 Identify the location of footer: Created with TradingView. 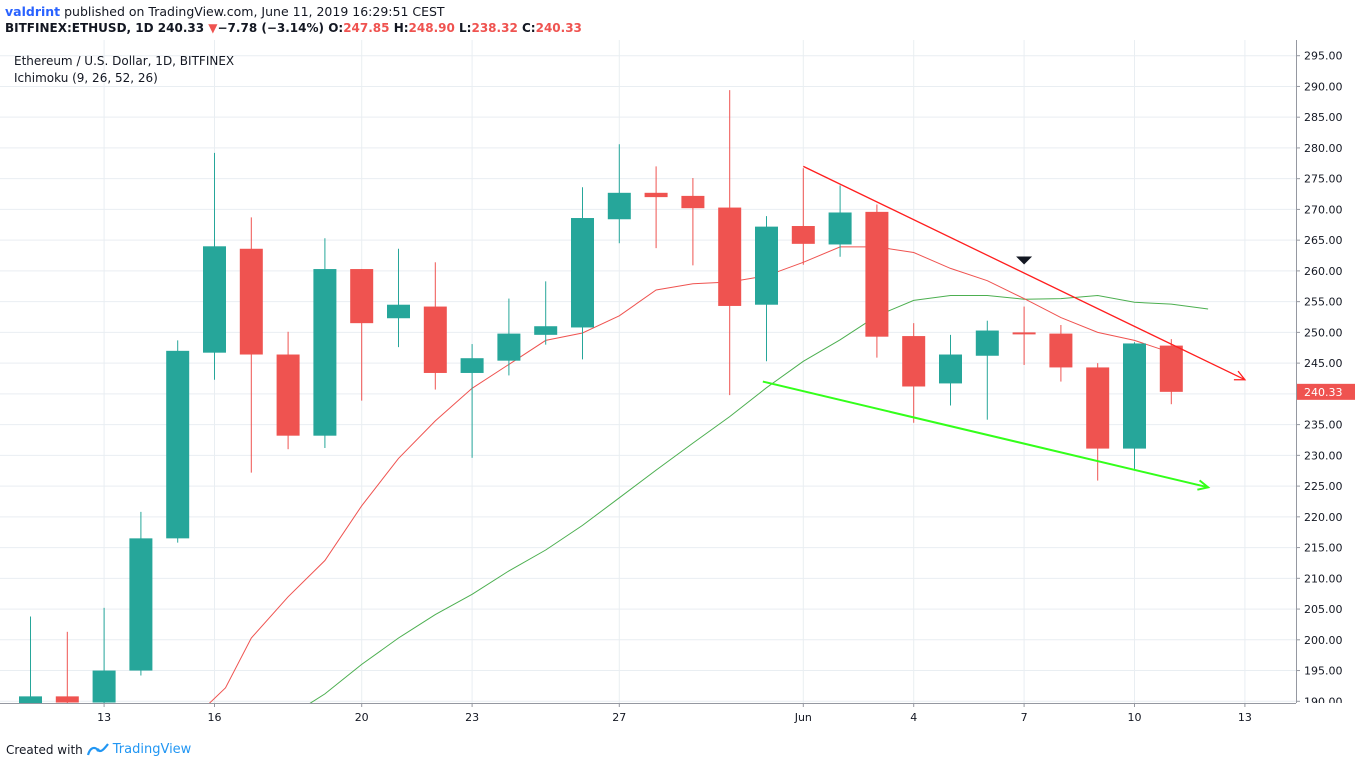
(98, 749).